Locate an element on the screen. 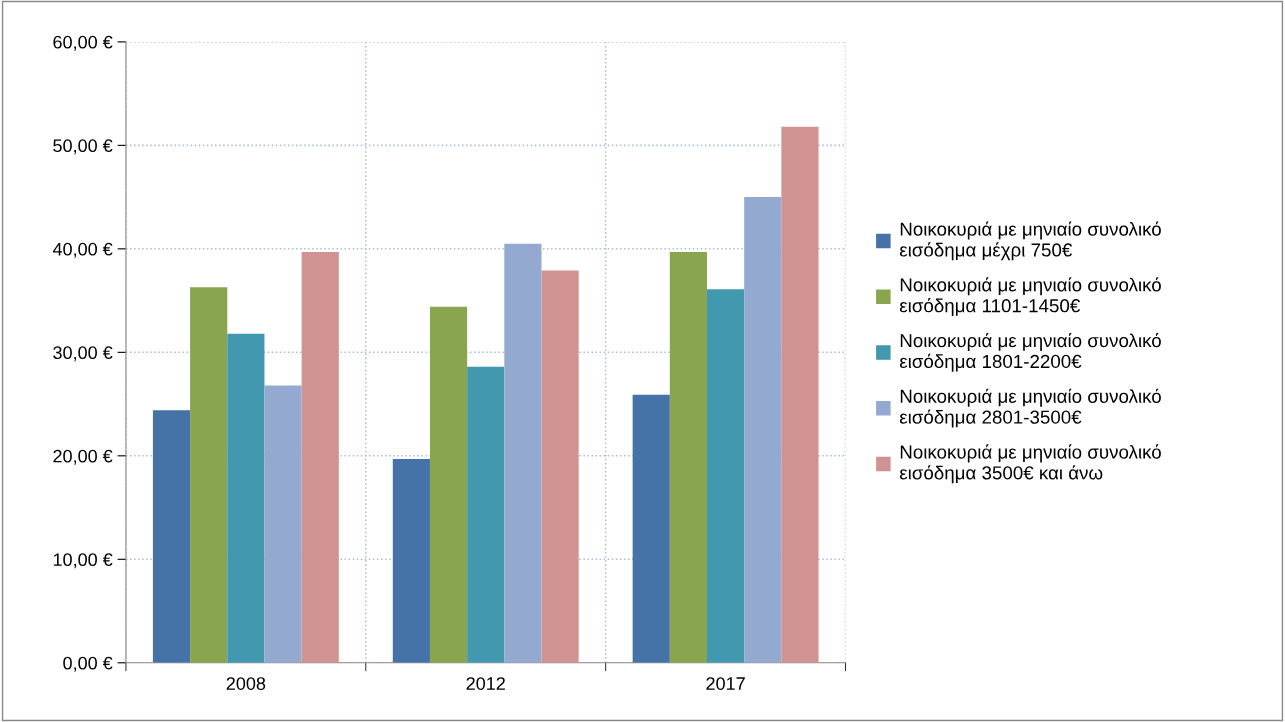  y-tick-label: 0,00 € is located at coordinates (88, 664).